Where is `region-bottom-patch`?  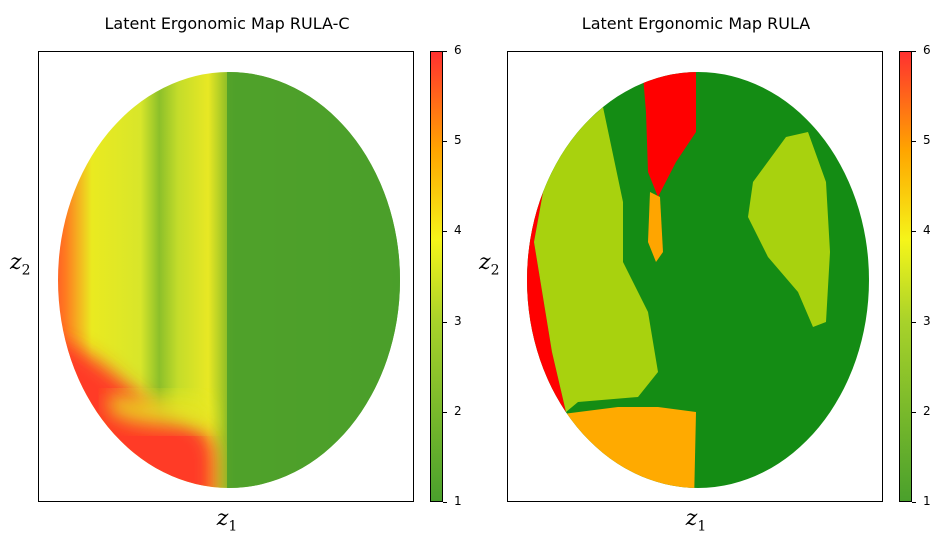 region-bottom-patch is located at coordinates (622, 447).